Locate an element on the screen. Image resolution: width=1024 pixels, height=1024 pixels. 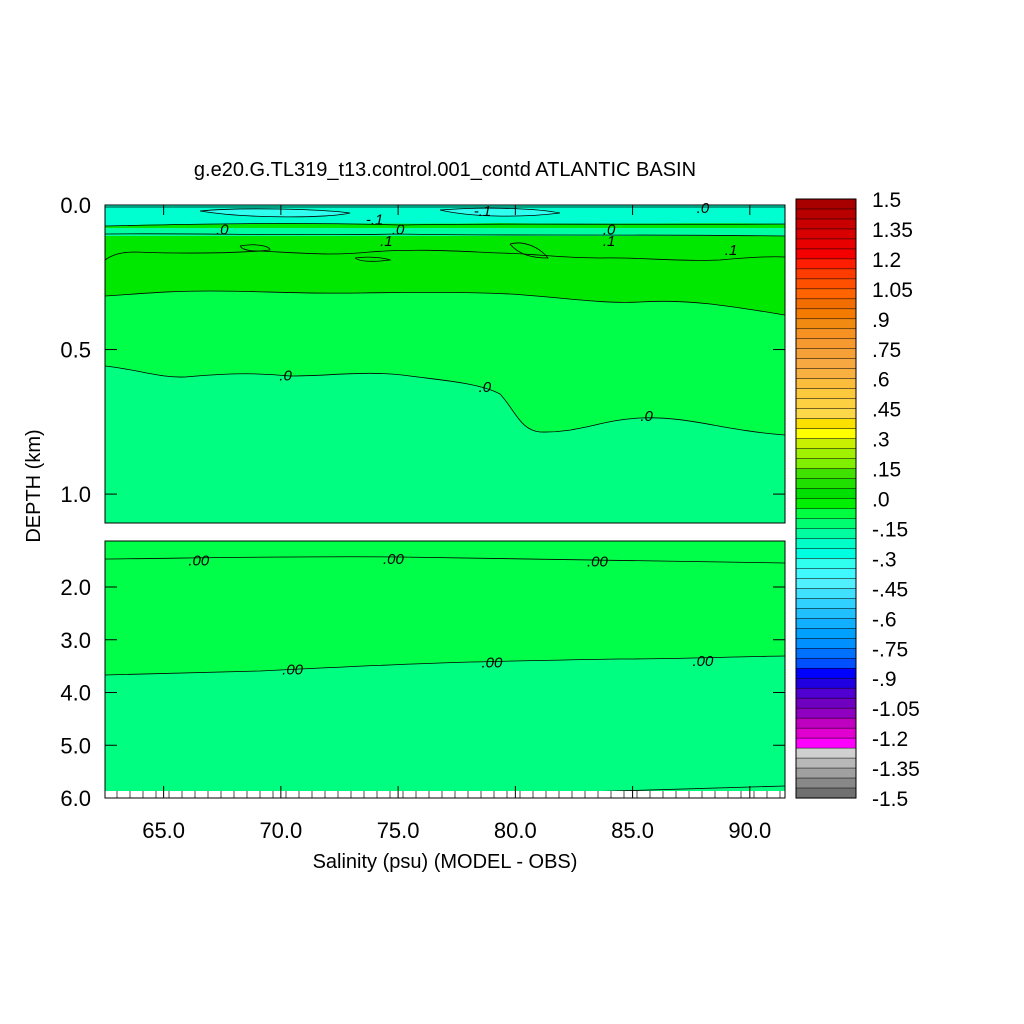
colorbar-frame is located at coordinates (826, 498).